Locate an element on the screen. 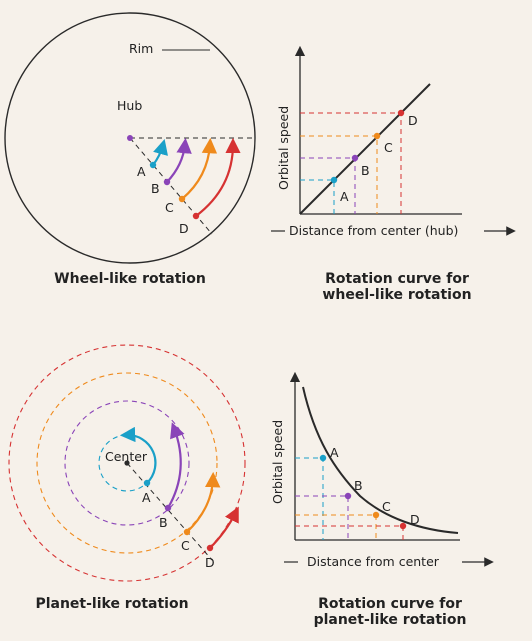 This screenshot has height=641, width=532. planet-point-d is located at coordinates (210, 548).